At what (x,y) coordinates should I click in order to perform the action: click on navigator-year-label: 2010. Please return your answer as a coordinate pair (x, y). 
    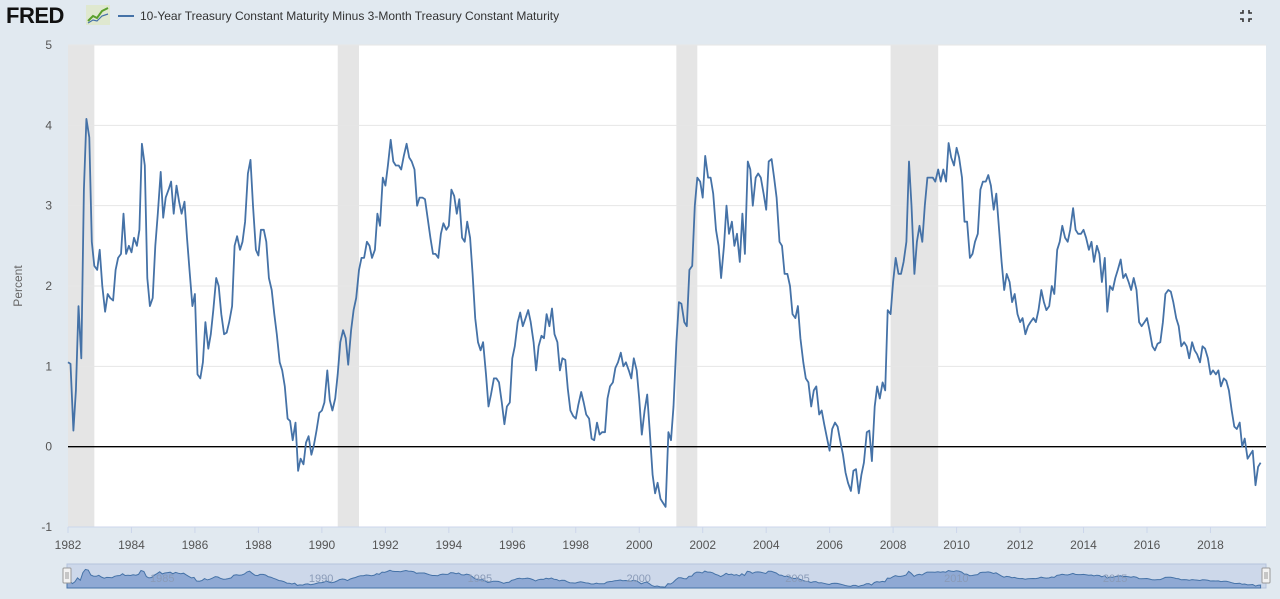
    Looking at the image, I should click on (956, 579).